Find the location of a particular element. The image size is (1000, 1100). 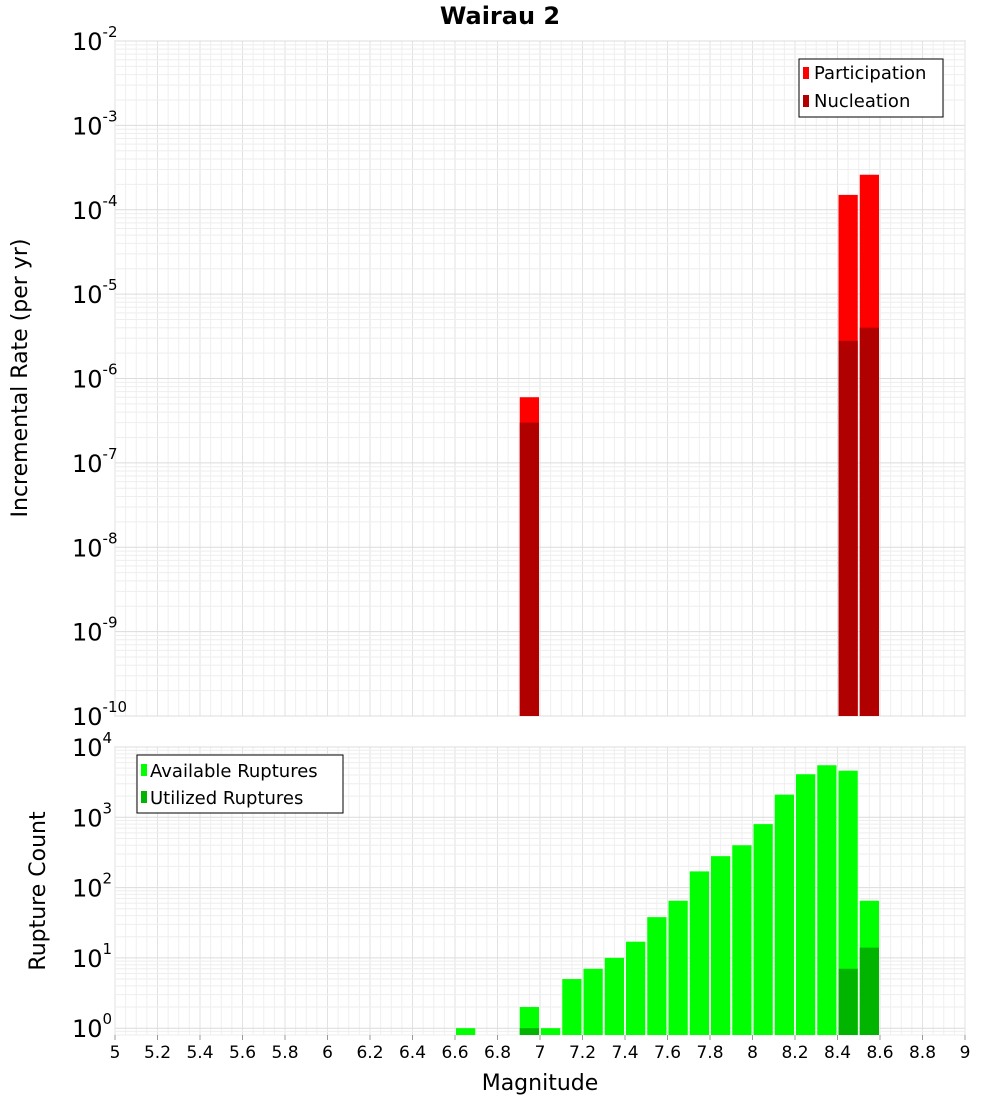

top-y-axis-title: Incremental Rate (per yr) is located at coordinates (20, 378).